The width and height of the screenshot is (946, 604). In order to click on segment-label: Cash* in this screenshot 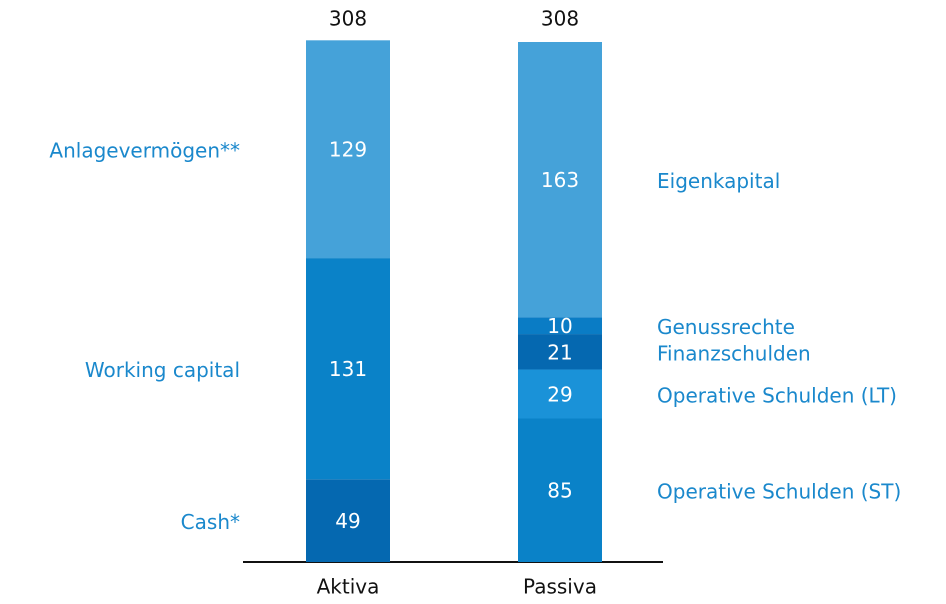, I will do `click(210, 522)`.